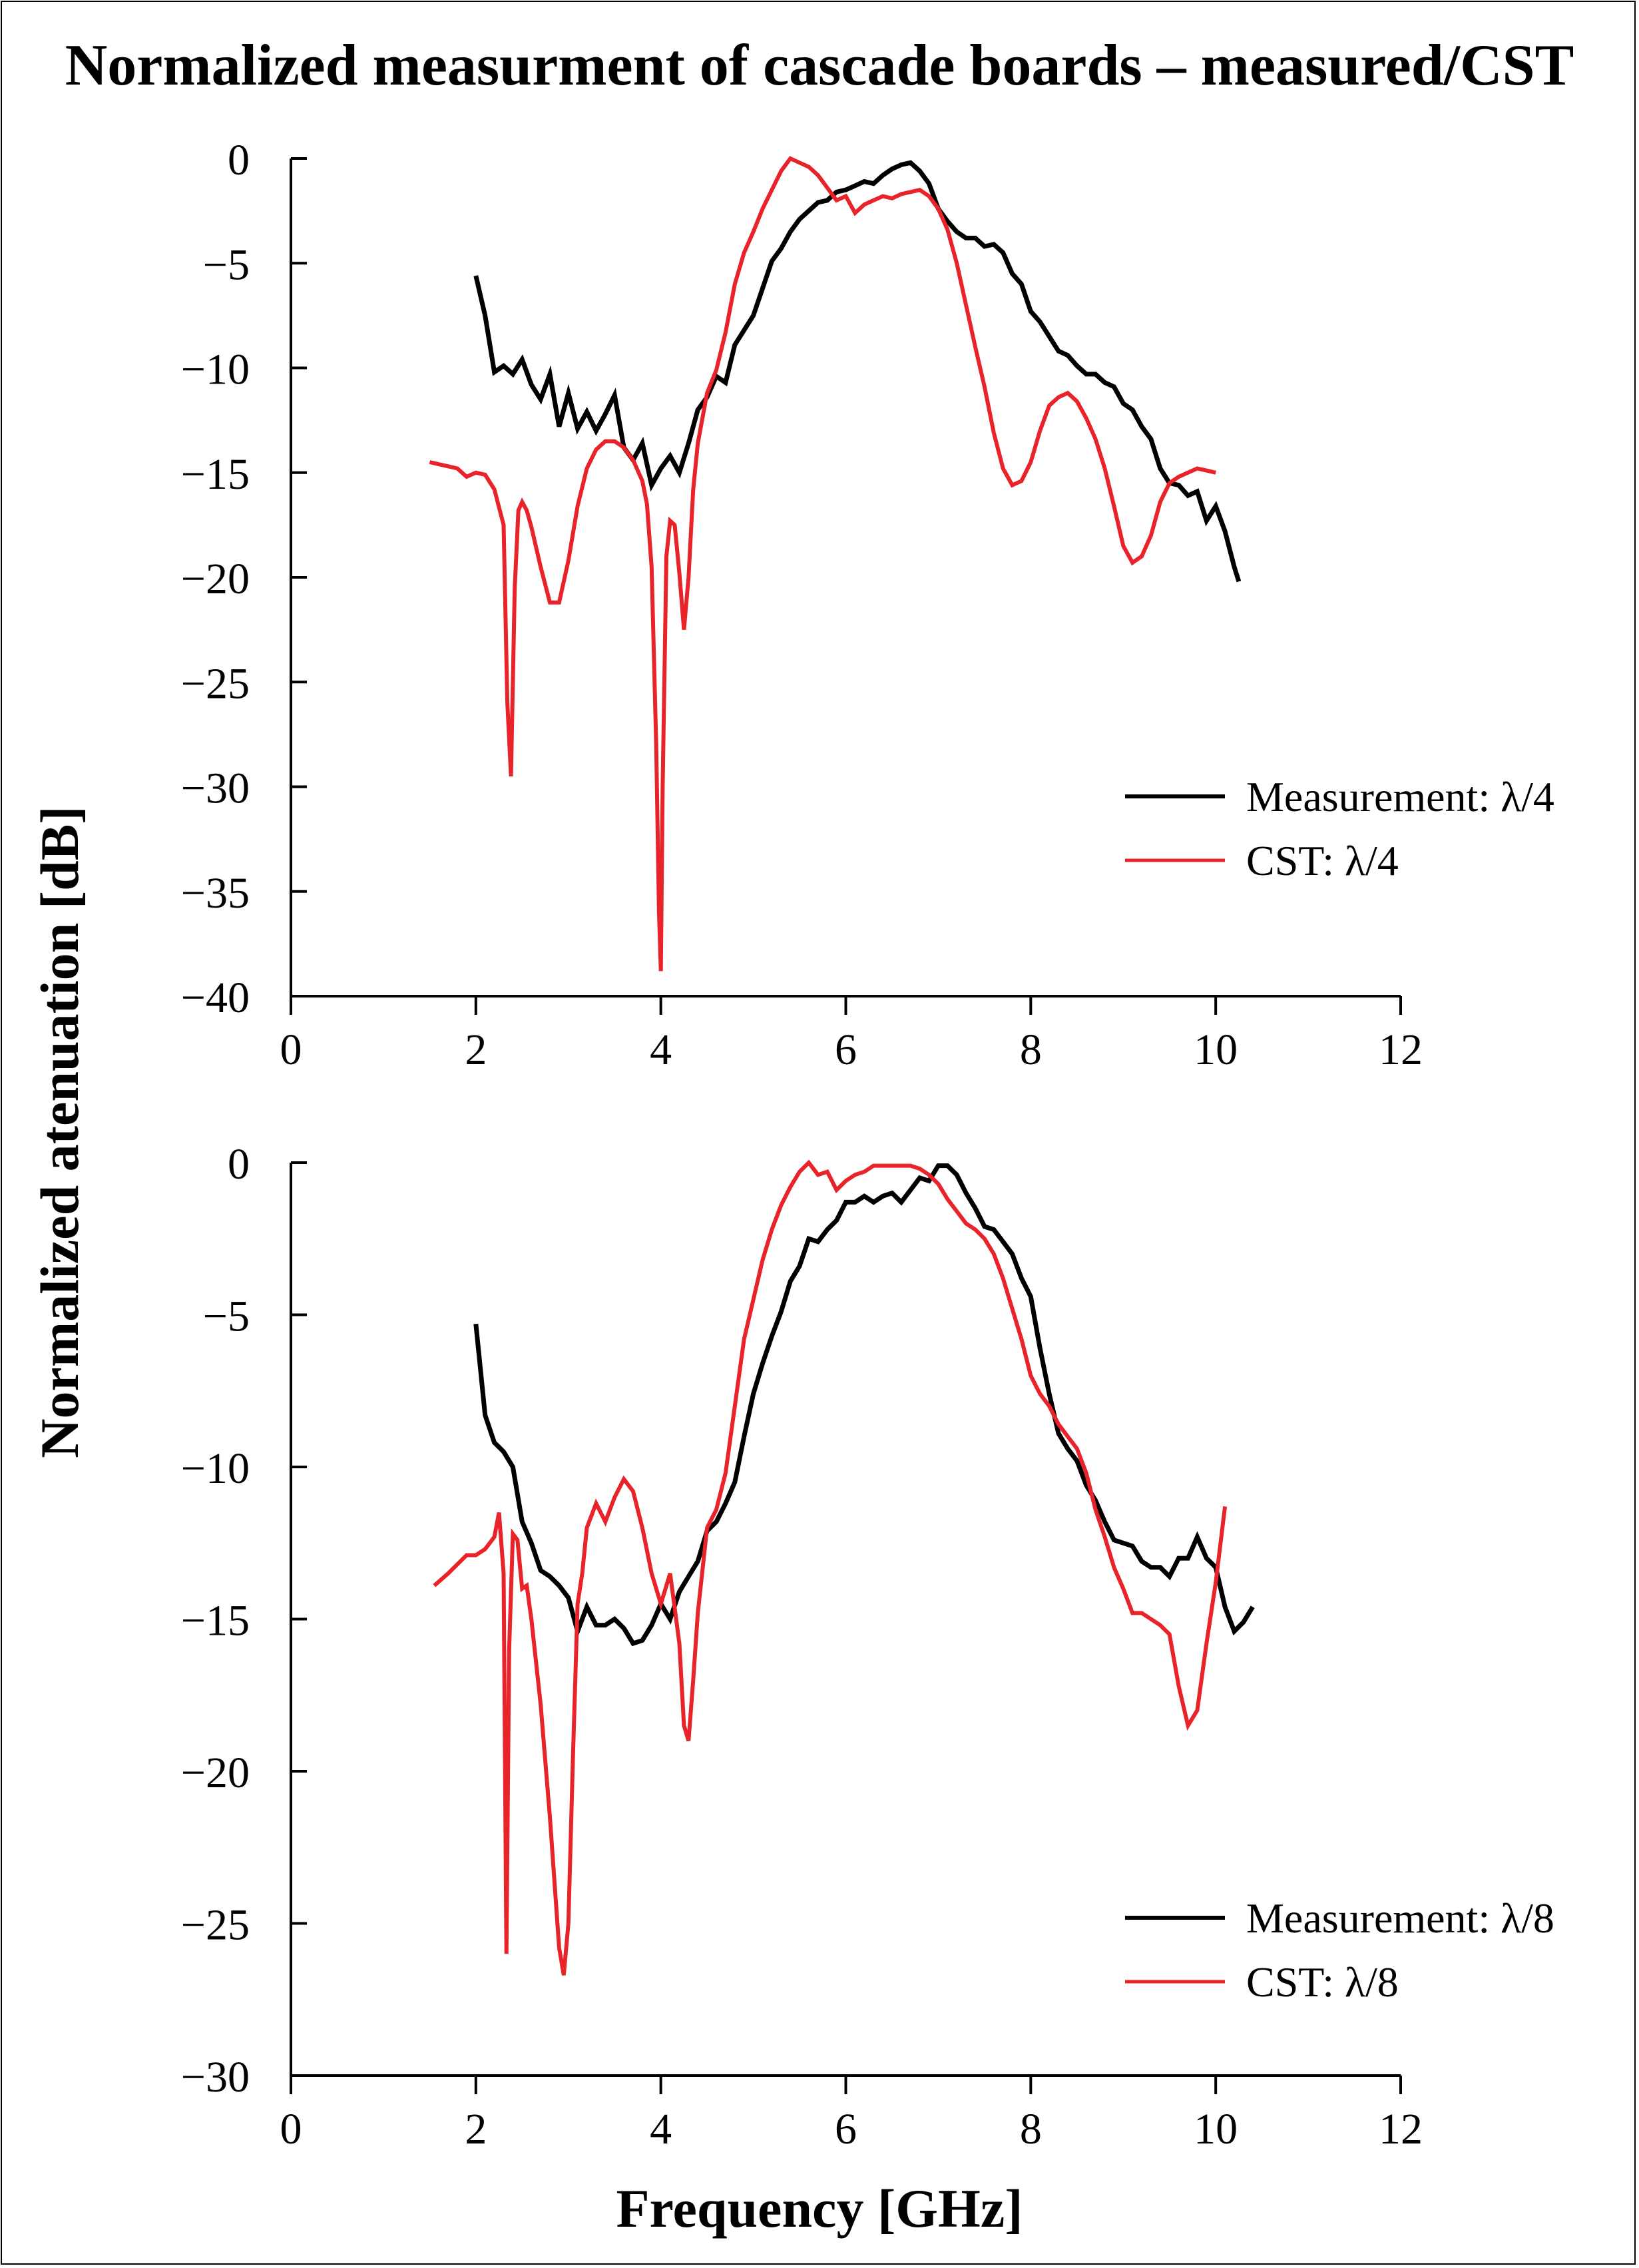 The width and height of the screenshot is (1639, 2268). I want to click on legend-cst-label: CST: λ/4, so click(1322, 860).